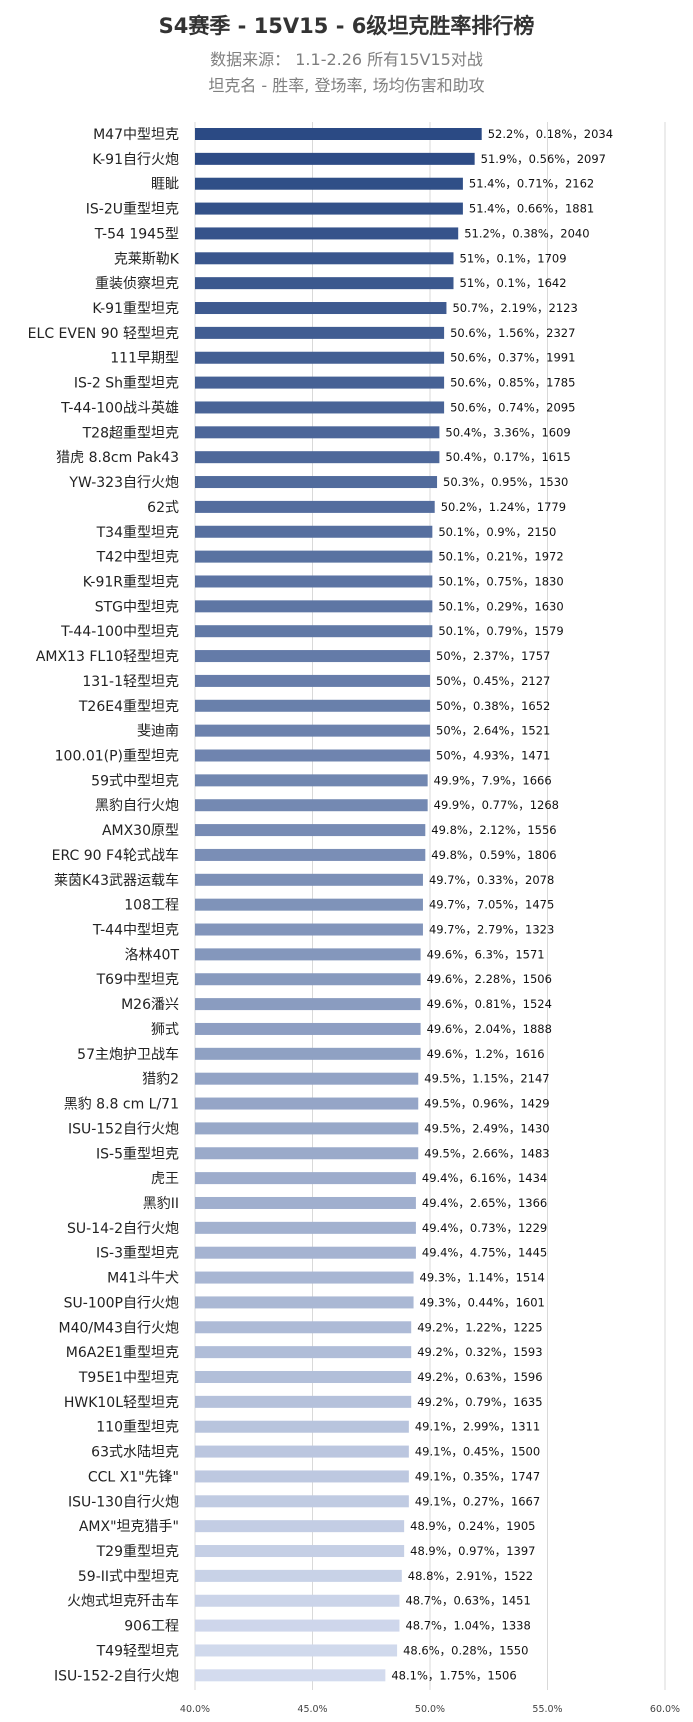 The image size is (693, 1722). Describe the element at coordinates (161, 1204) in the screenshot. I see `category-label: 黑豹II` at that location.